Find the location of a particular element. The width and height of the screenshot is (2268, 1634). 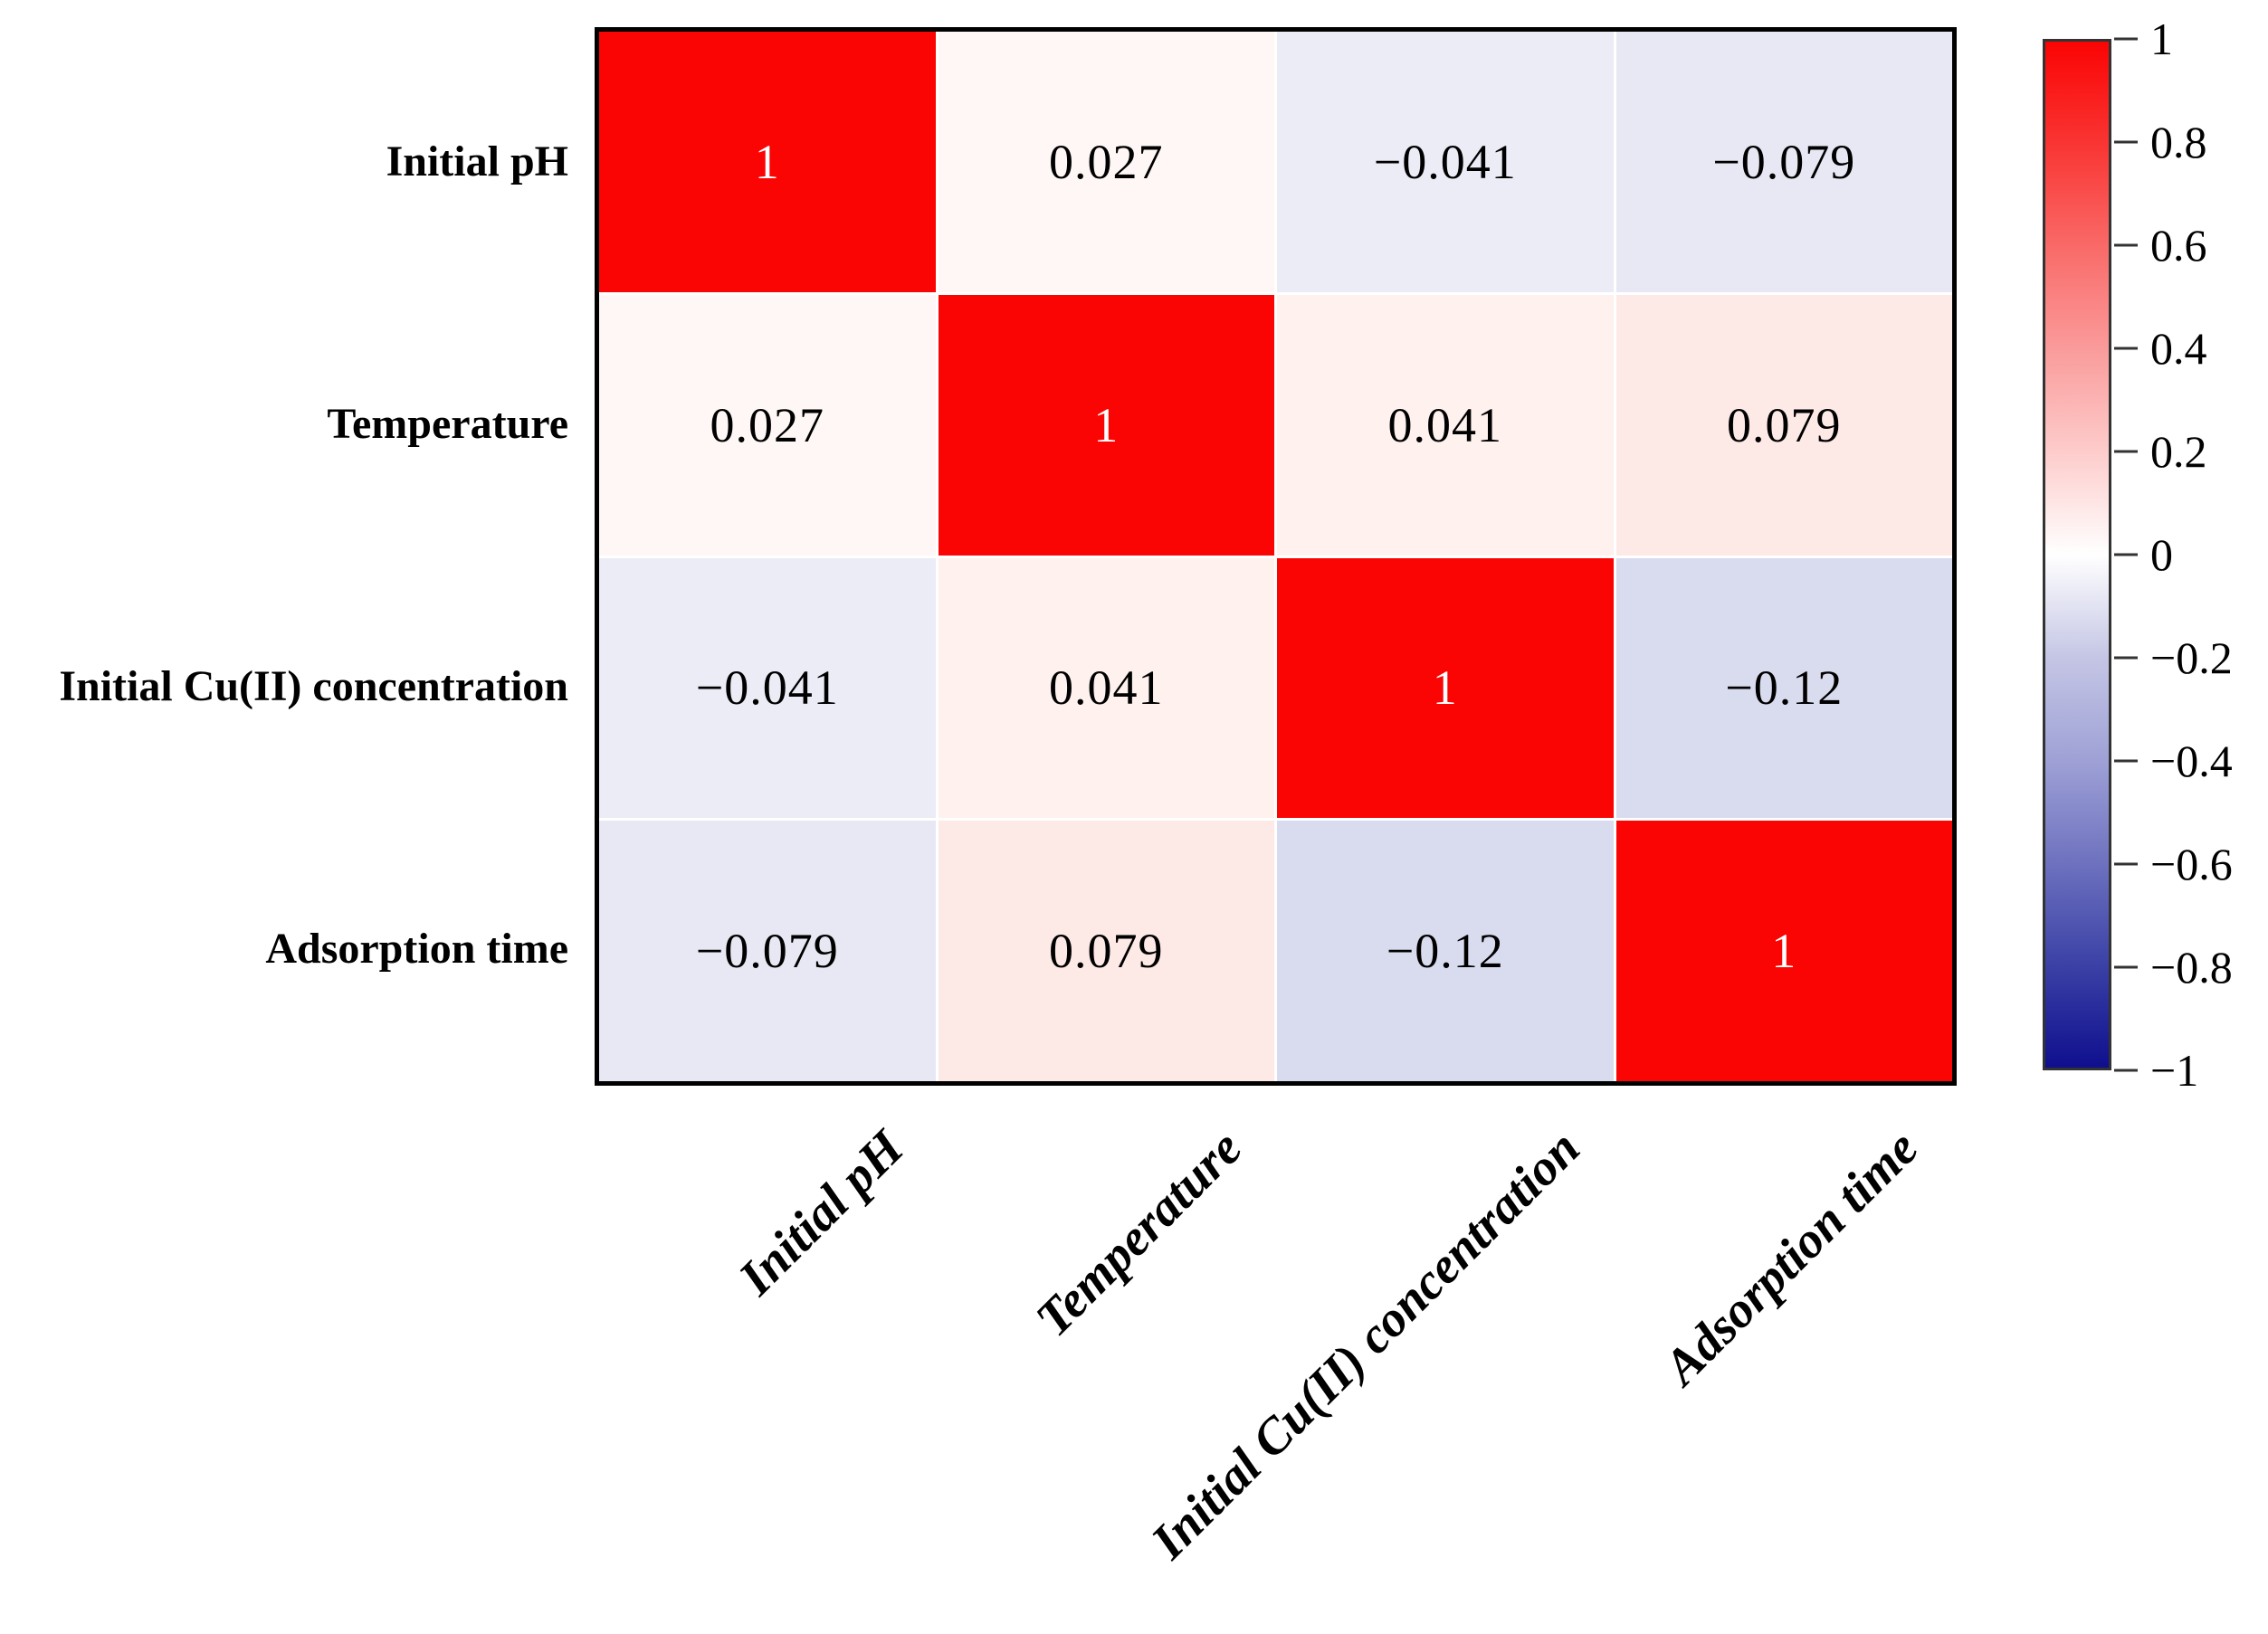

colorbar-tick-label: 0.8 is located at coordinates (2178, 142).